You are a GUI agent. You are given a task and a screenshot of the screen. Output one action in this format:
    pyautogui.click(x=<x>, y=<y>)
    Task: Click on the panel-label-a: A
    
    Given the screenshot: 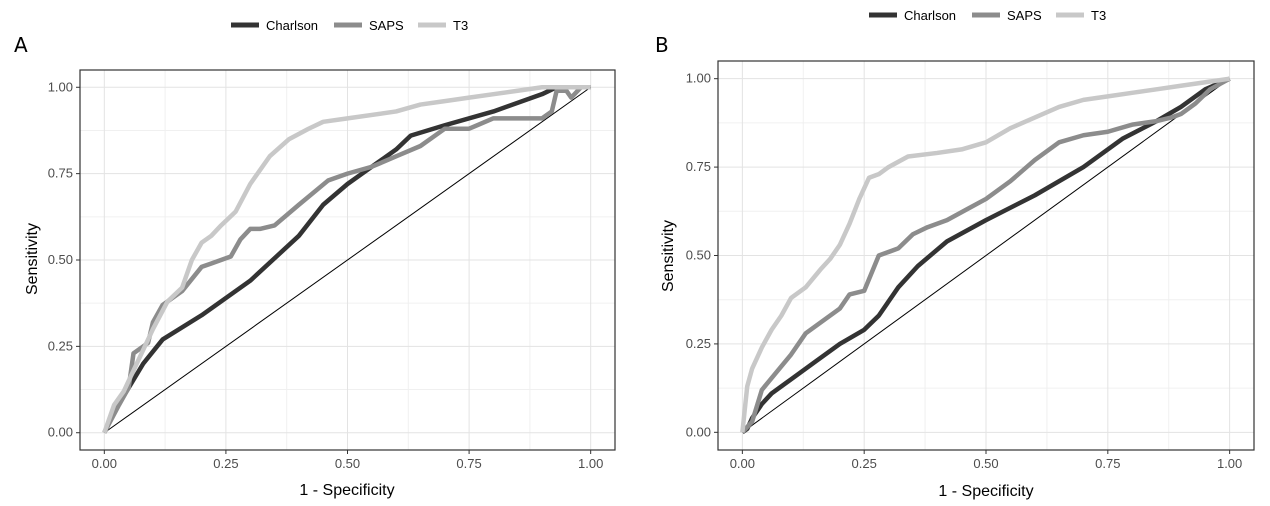 What is the action you would take?
    pyautogui.click(x=21, y=45)
    